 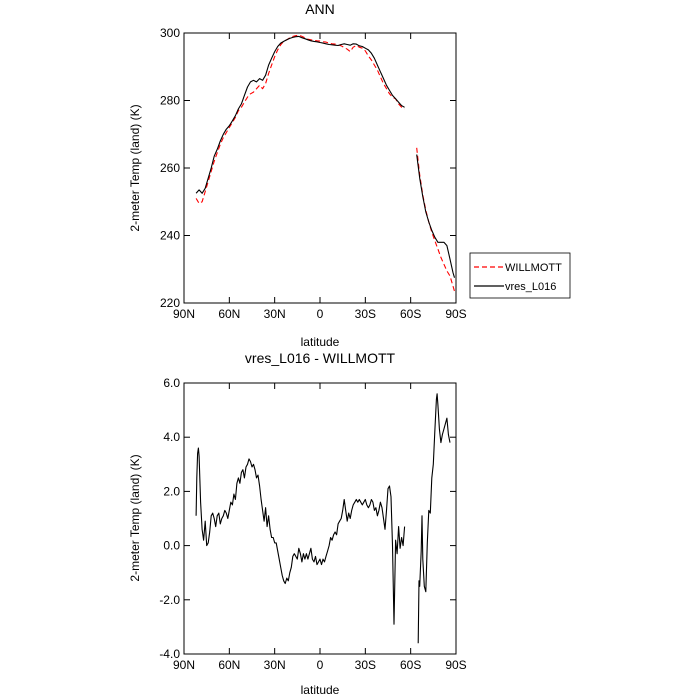 I want to click on x-axis-label-top: latitude, so click(x=320, y=342).